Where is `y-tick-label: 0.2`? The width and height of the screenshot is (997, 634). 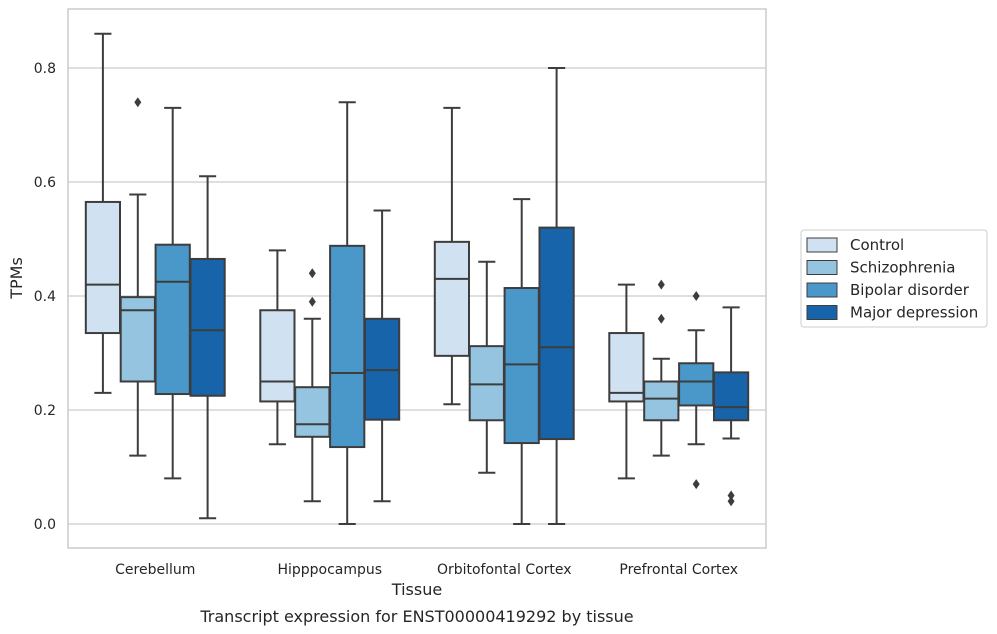 y-tick-label: 0.2 is located at coordinates (45, 411).